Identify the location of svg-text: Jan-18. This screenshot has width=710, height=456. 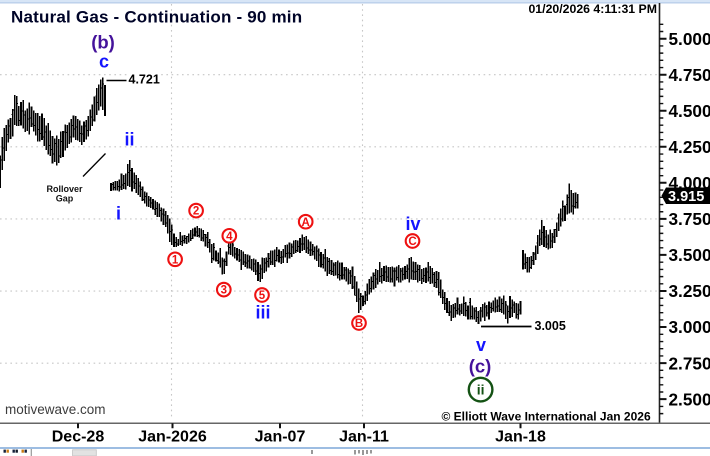
(520, 437).